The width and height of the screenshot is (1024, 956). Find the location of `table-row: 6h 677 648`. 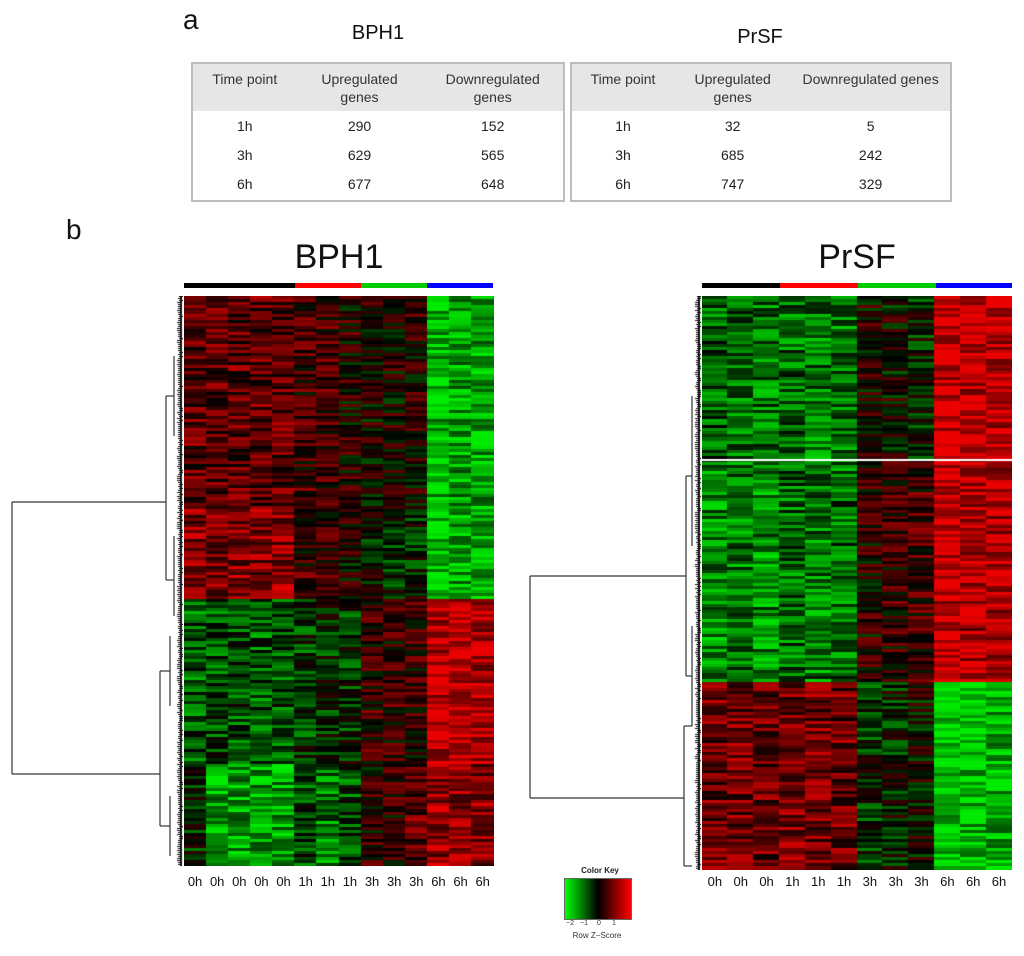

table-row: 6h 677 648 is located at coordinates (378, 183).